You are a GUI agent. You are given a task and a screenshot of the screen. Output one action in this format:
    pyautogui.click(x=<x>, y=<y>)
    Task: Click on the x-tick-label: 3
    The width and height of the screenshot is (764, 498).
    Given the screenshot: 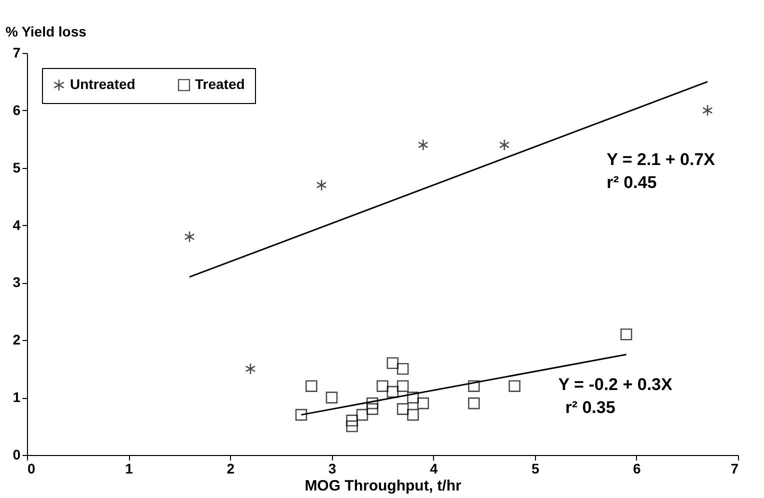 What is the action you would take?
    pyautogui.click(x=332, y=468)
    